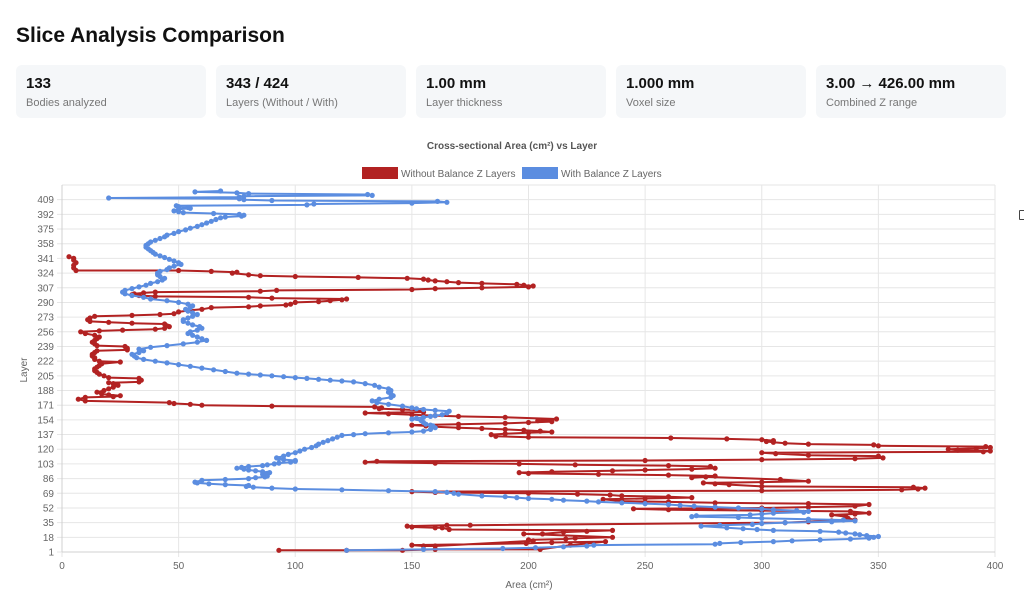  What do you see at coordinates (49, 479) in the screenshot?
I see `y-tick-label: 86` at bounding box center [49, 479].